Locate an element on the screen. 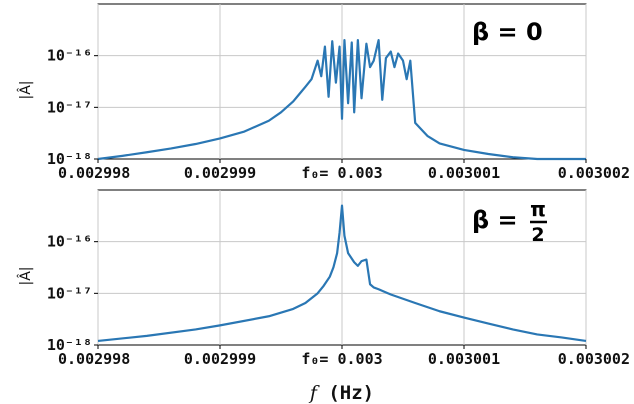 The width and height of the screenshot is (634, 404). beta-annotation-lhs: β = is located at coordinates (495, 220).